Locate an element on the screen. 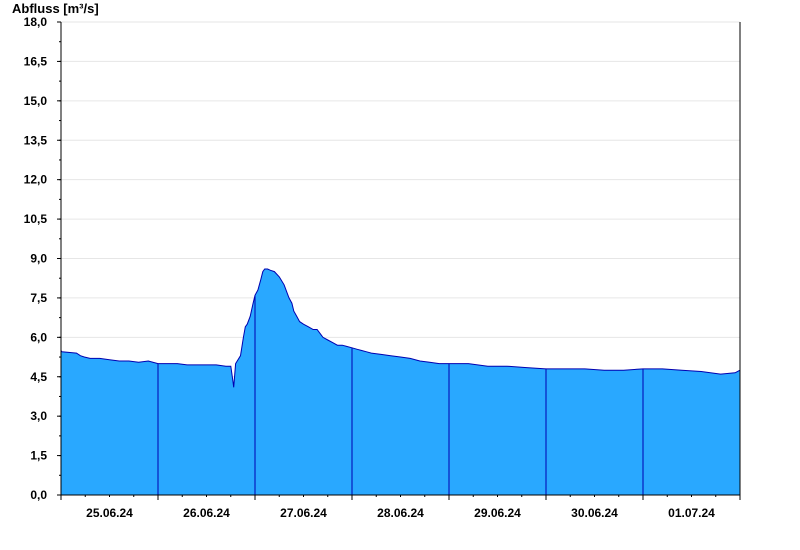 Image resolution: width=800 pixels, height=550 pixels. y-tick-label: 12,0 is located at coordinates (36, 180).